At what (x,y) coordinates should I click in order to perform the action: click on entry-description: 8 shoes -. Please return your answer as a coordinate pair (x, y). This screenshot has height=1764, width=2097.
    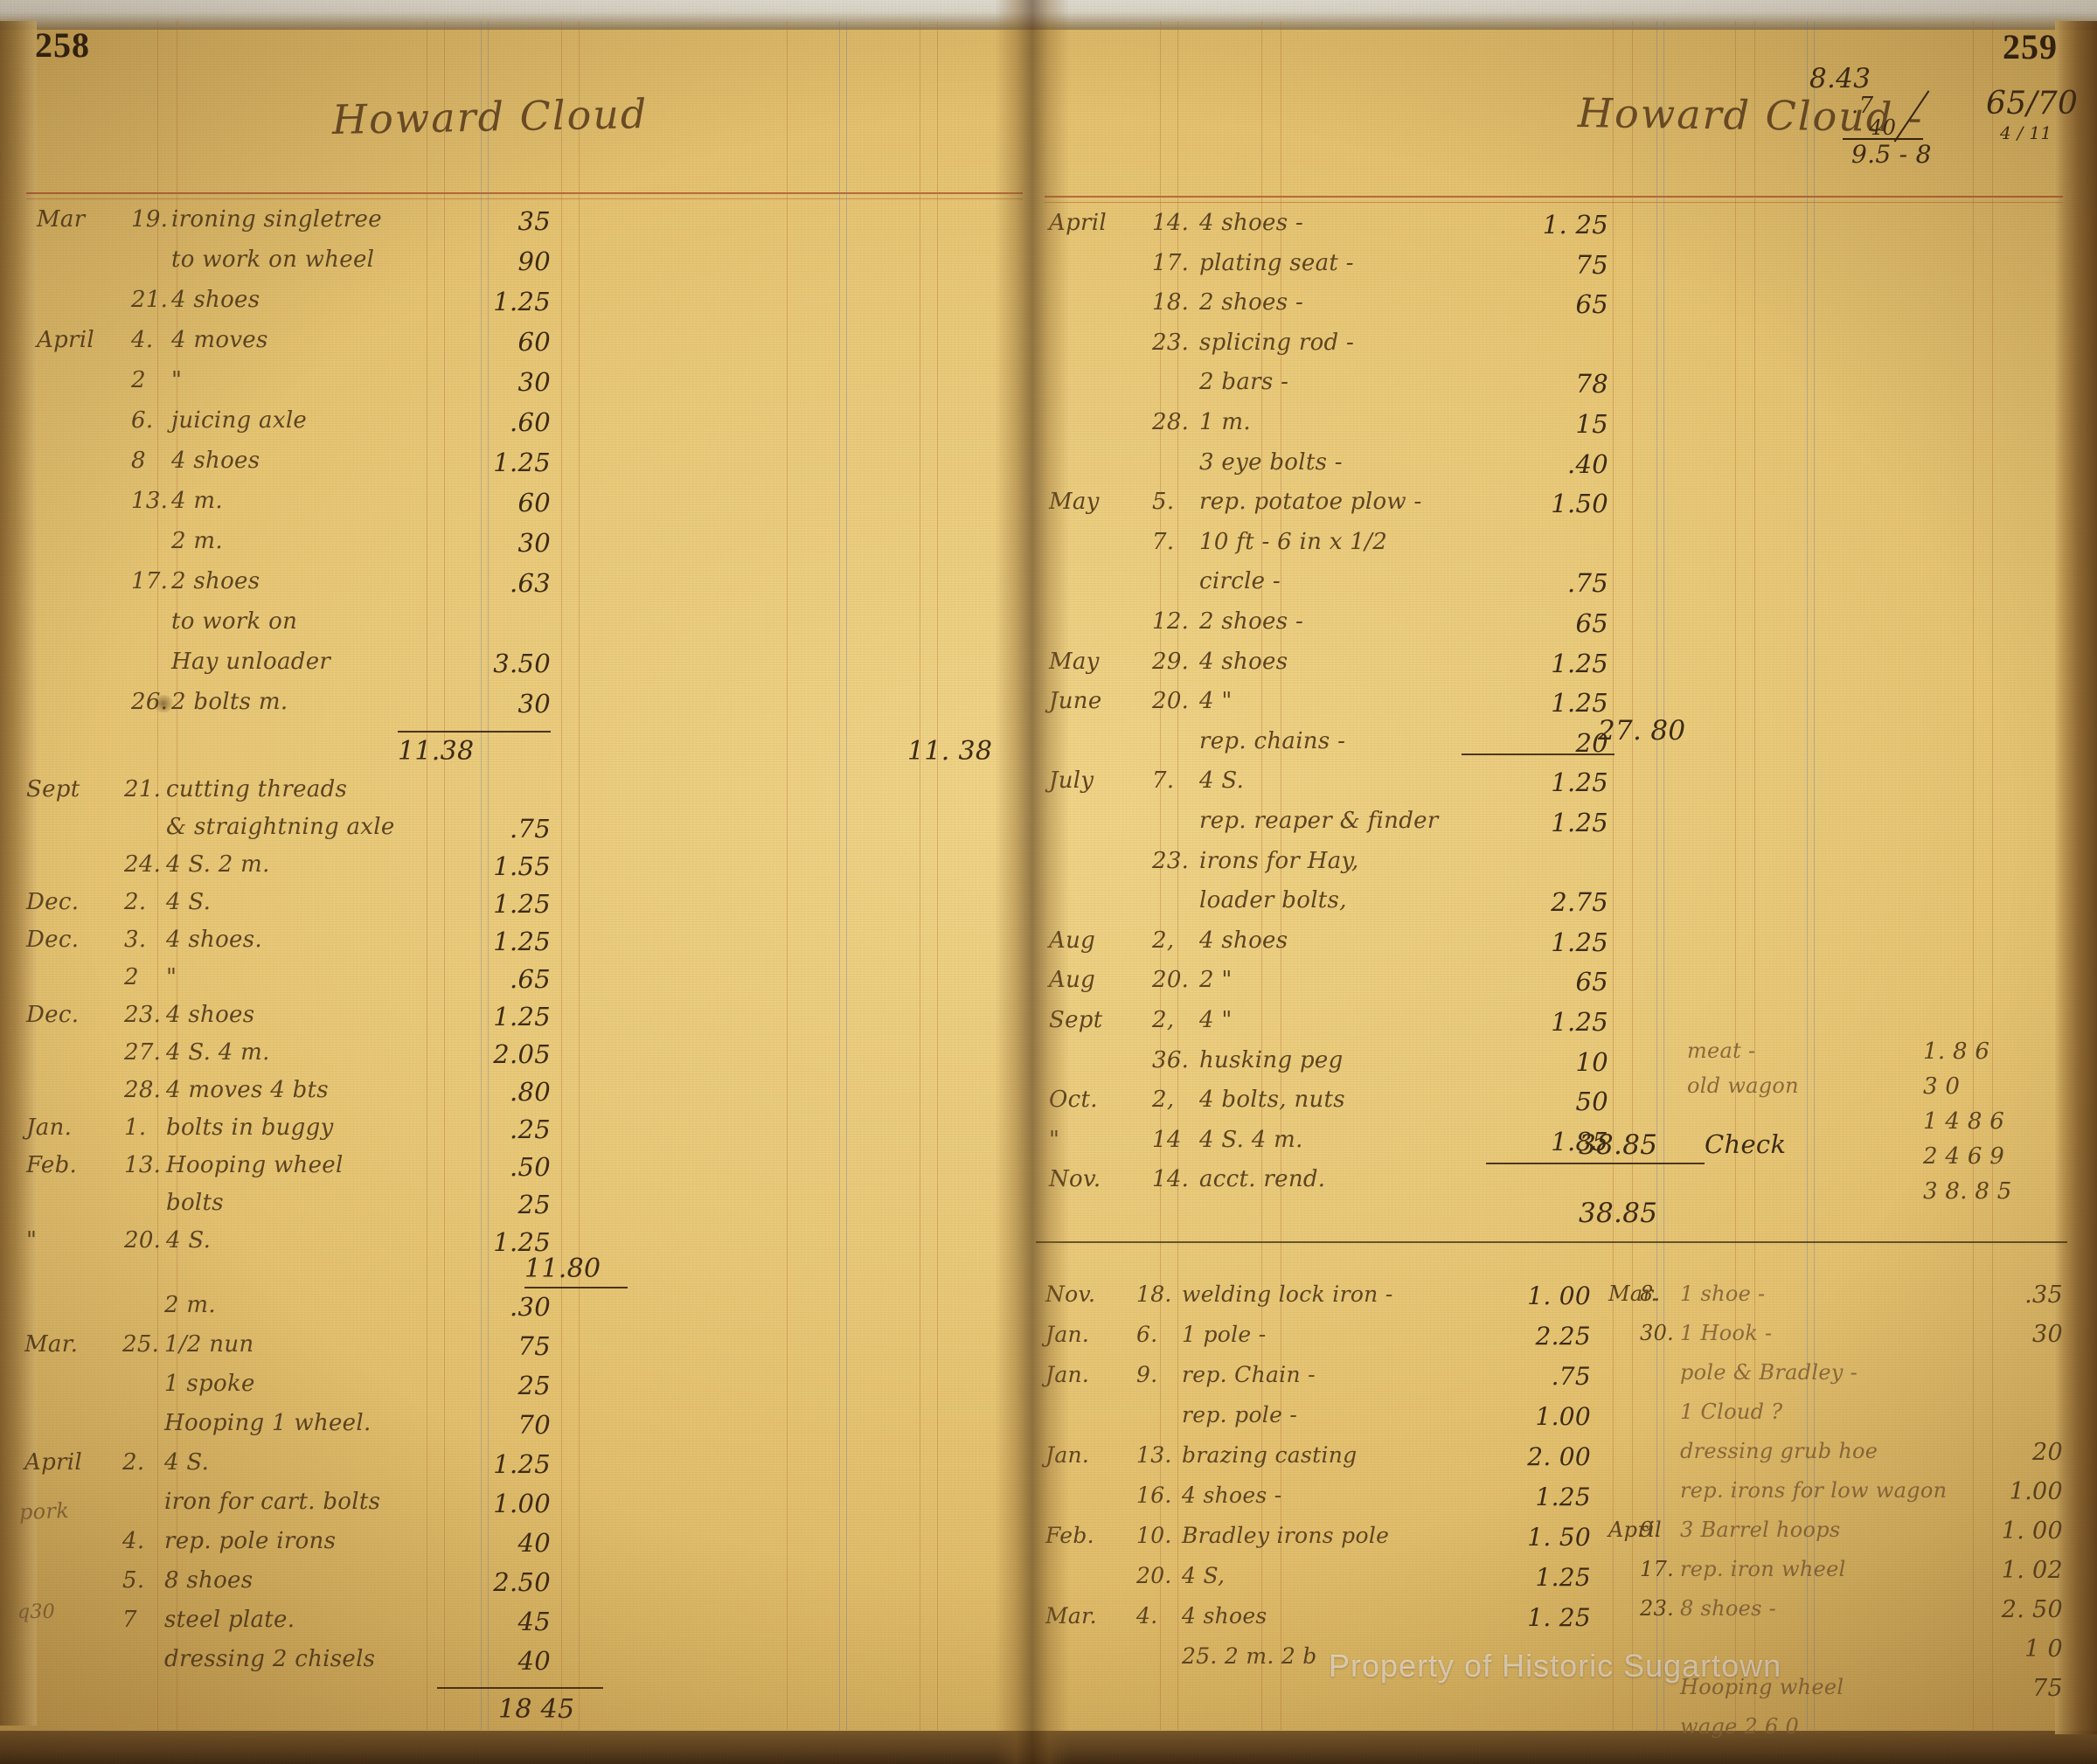
    Looking at the image, I should click on (1728, 1608).